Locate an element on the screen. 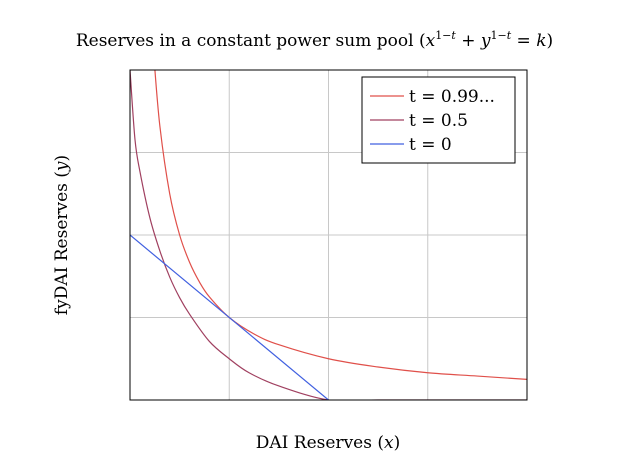 The width and height of the screenshot is (629, 475). x-axis-label: DAI Reserves (x) is located at coordinates (328, 443).